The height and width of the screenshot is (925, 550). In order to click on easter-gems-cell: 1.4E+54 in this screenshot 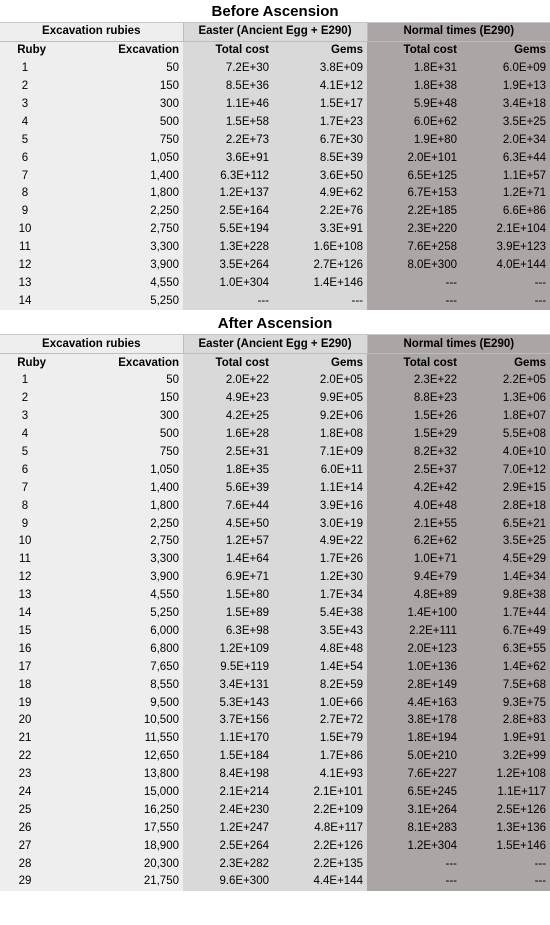, I will do `click(320, 667)`.